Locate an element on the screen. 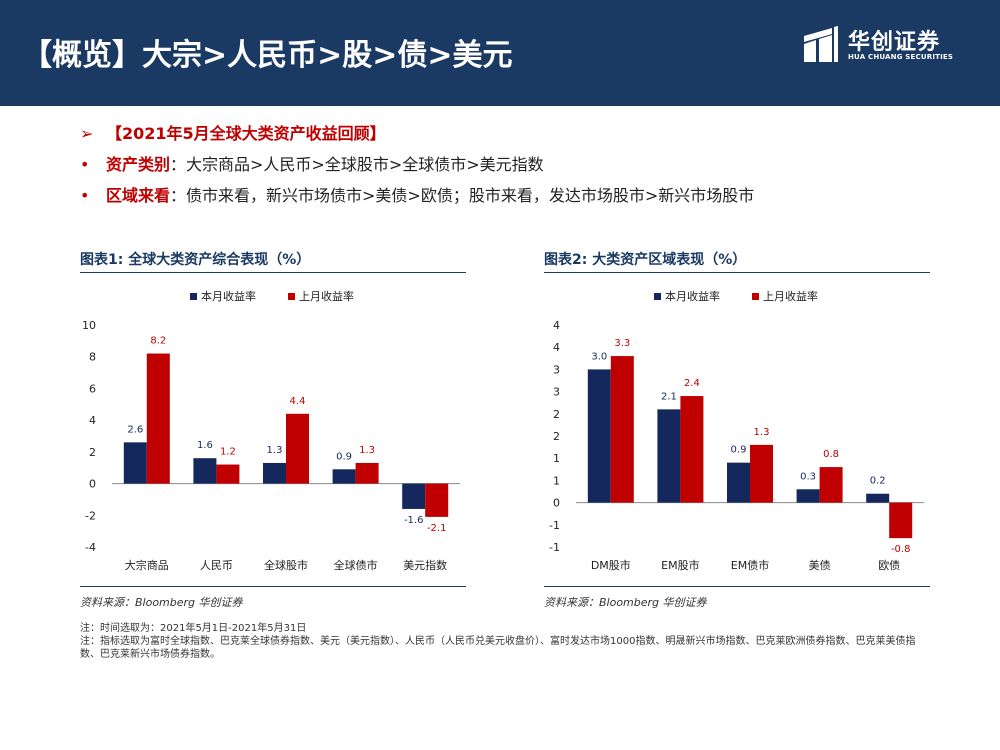 The image size is (1000, 750). data-label-0: 0.3 is located at coordinates (808, 476).